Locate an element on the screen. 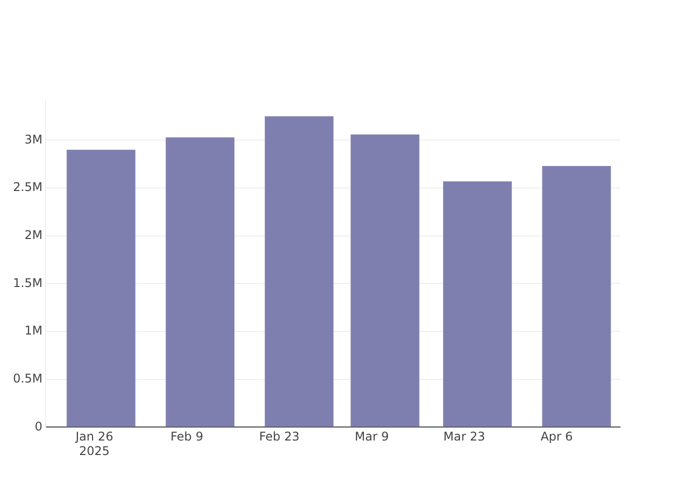 Image resolution: width=700 pixels, height=500 pixels. y-tick-label: 0 is located at coordinates (38, 426).